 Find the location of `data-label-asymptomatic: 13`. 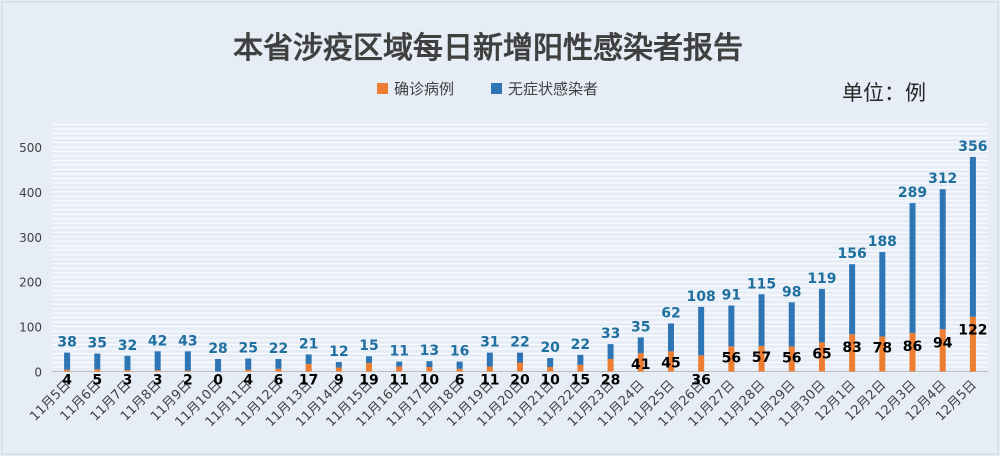

data-label-asymptomatic: 13 is located at coordinates (429, 351).